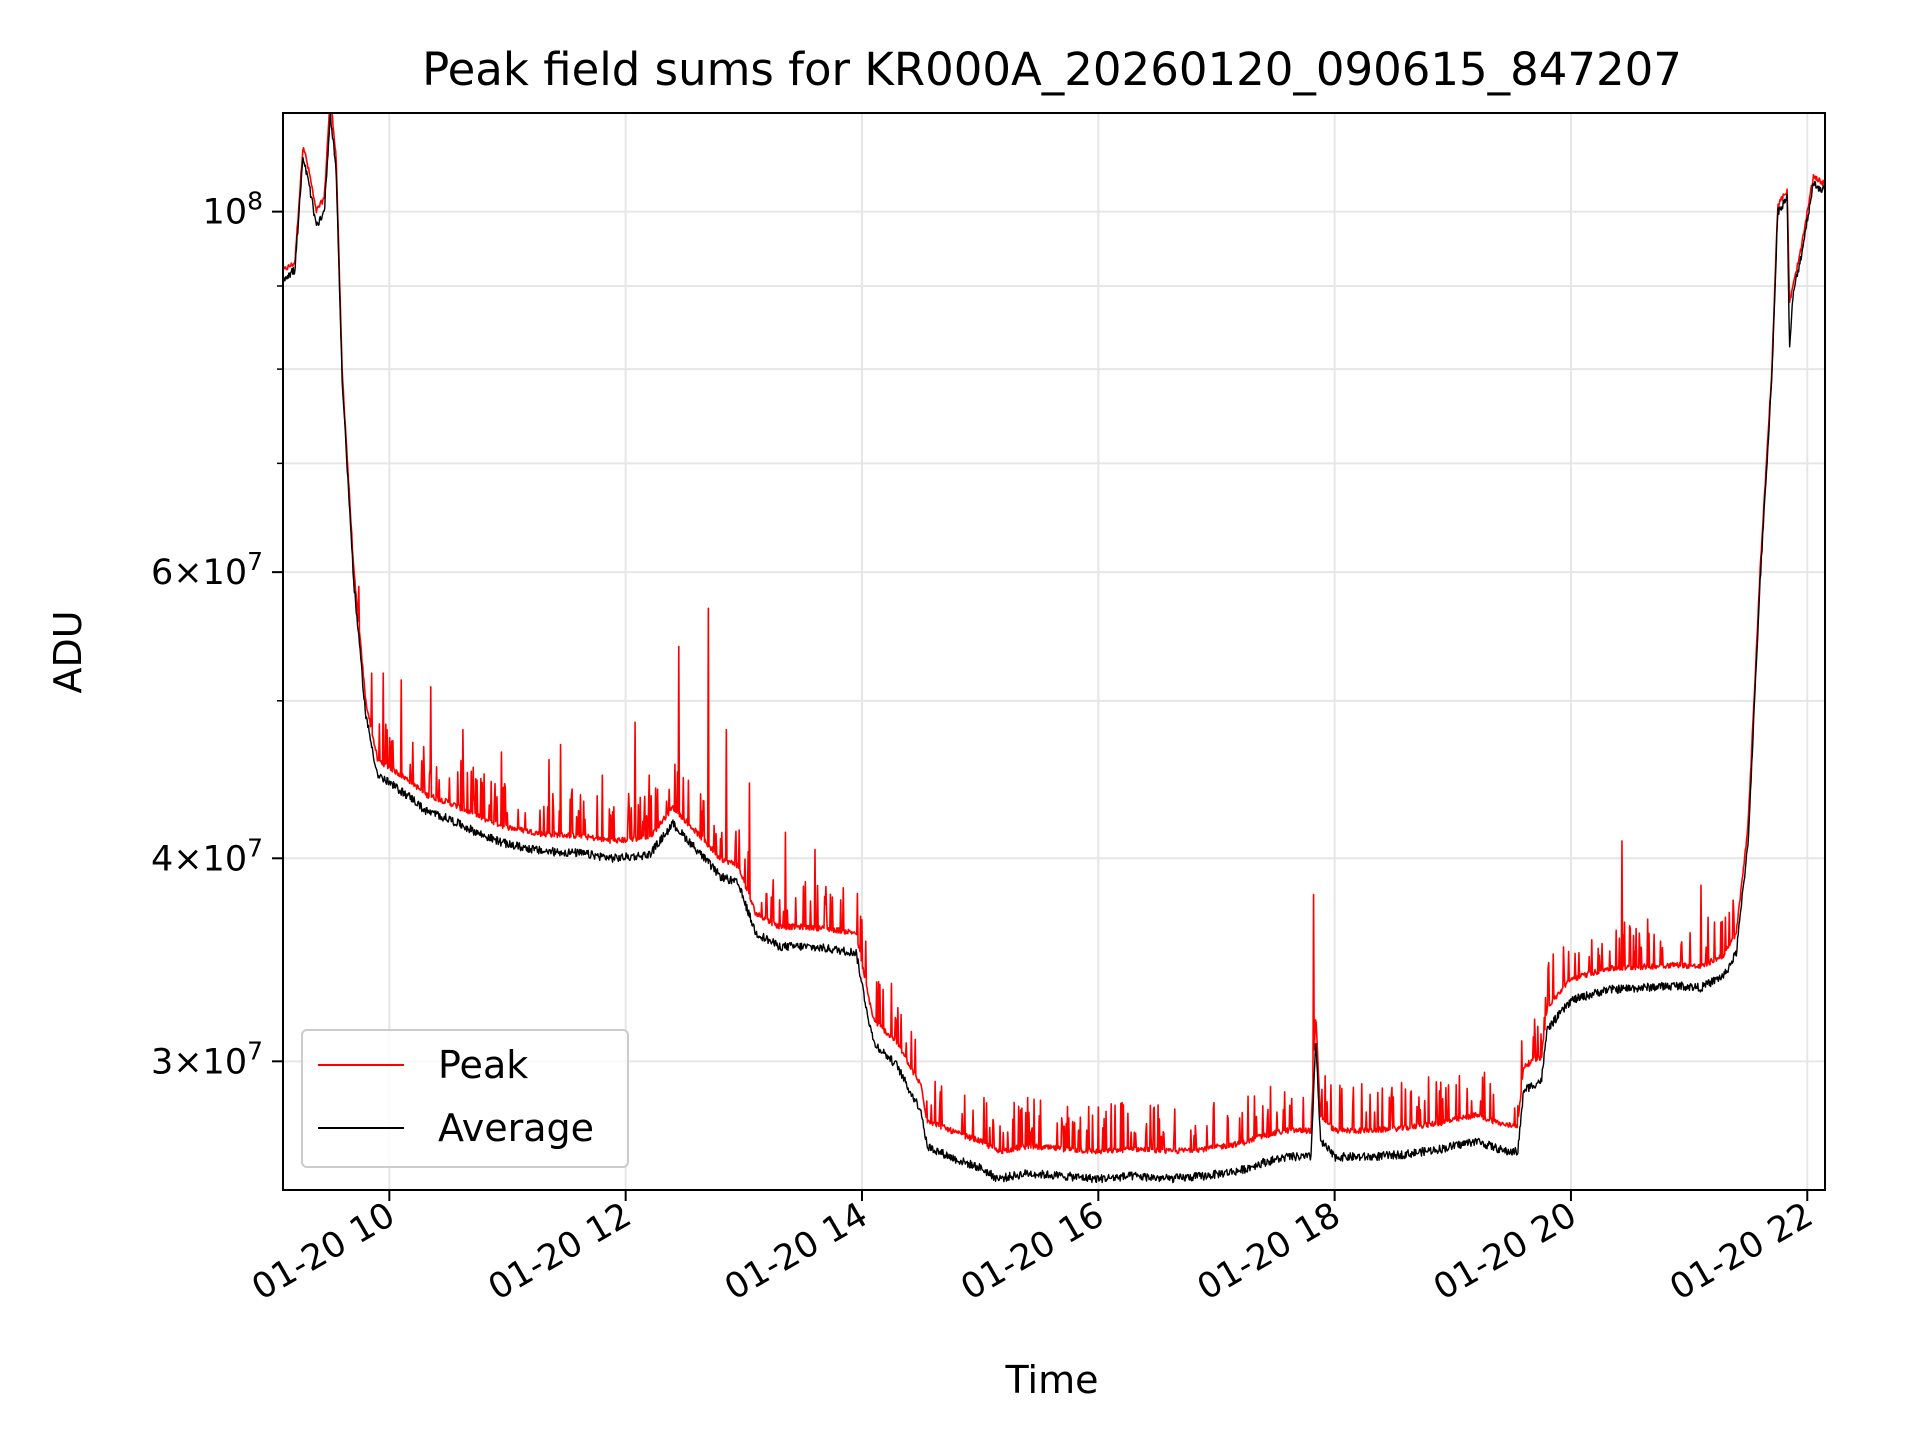  What do you see at coordinates (1052, 1380) in the screenshot?
I see `x-axis-label: Time` at bounding box center [1052, 1380].